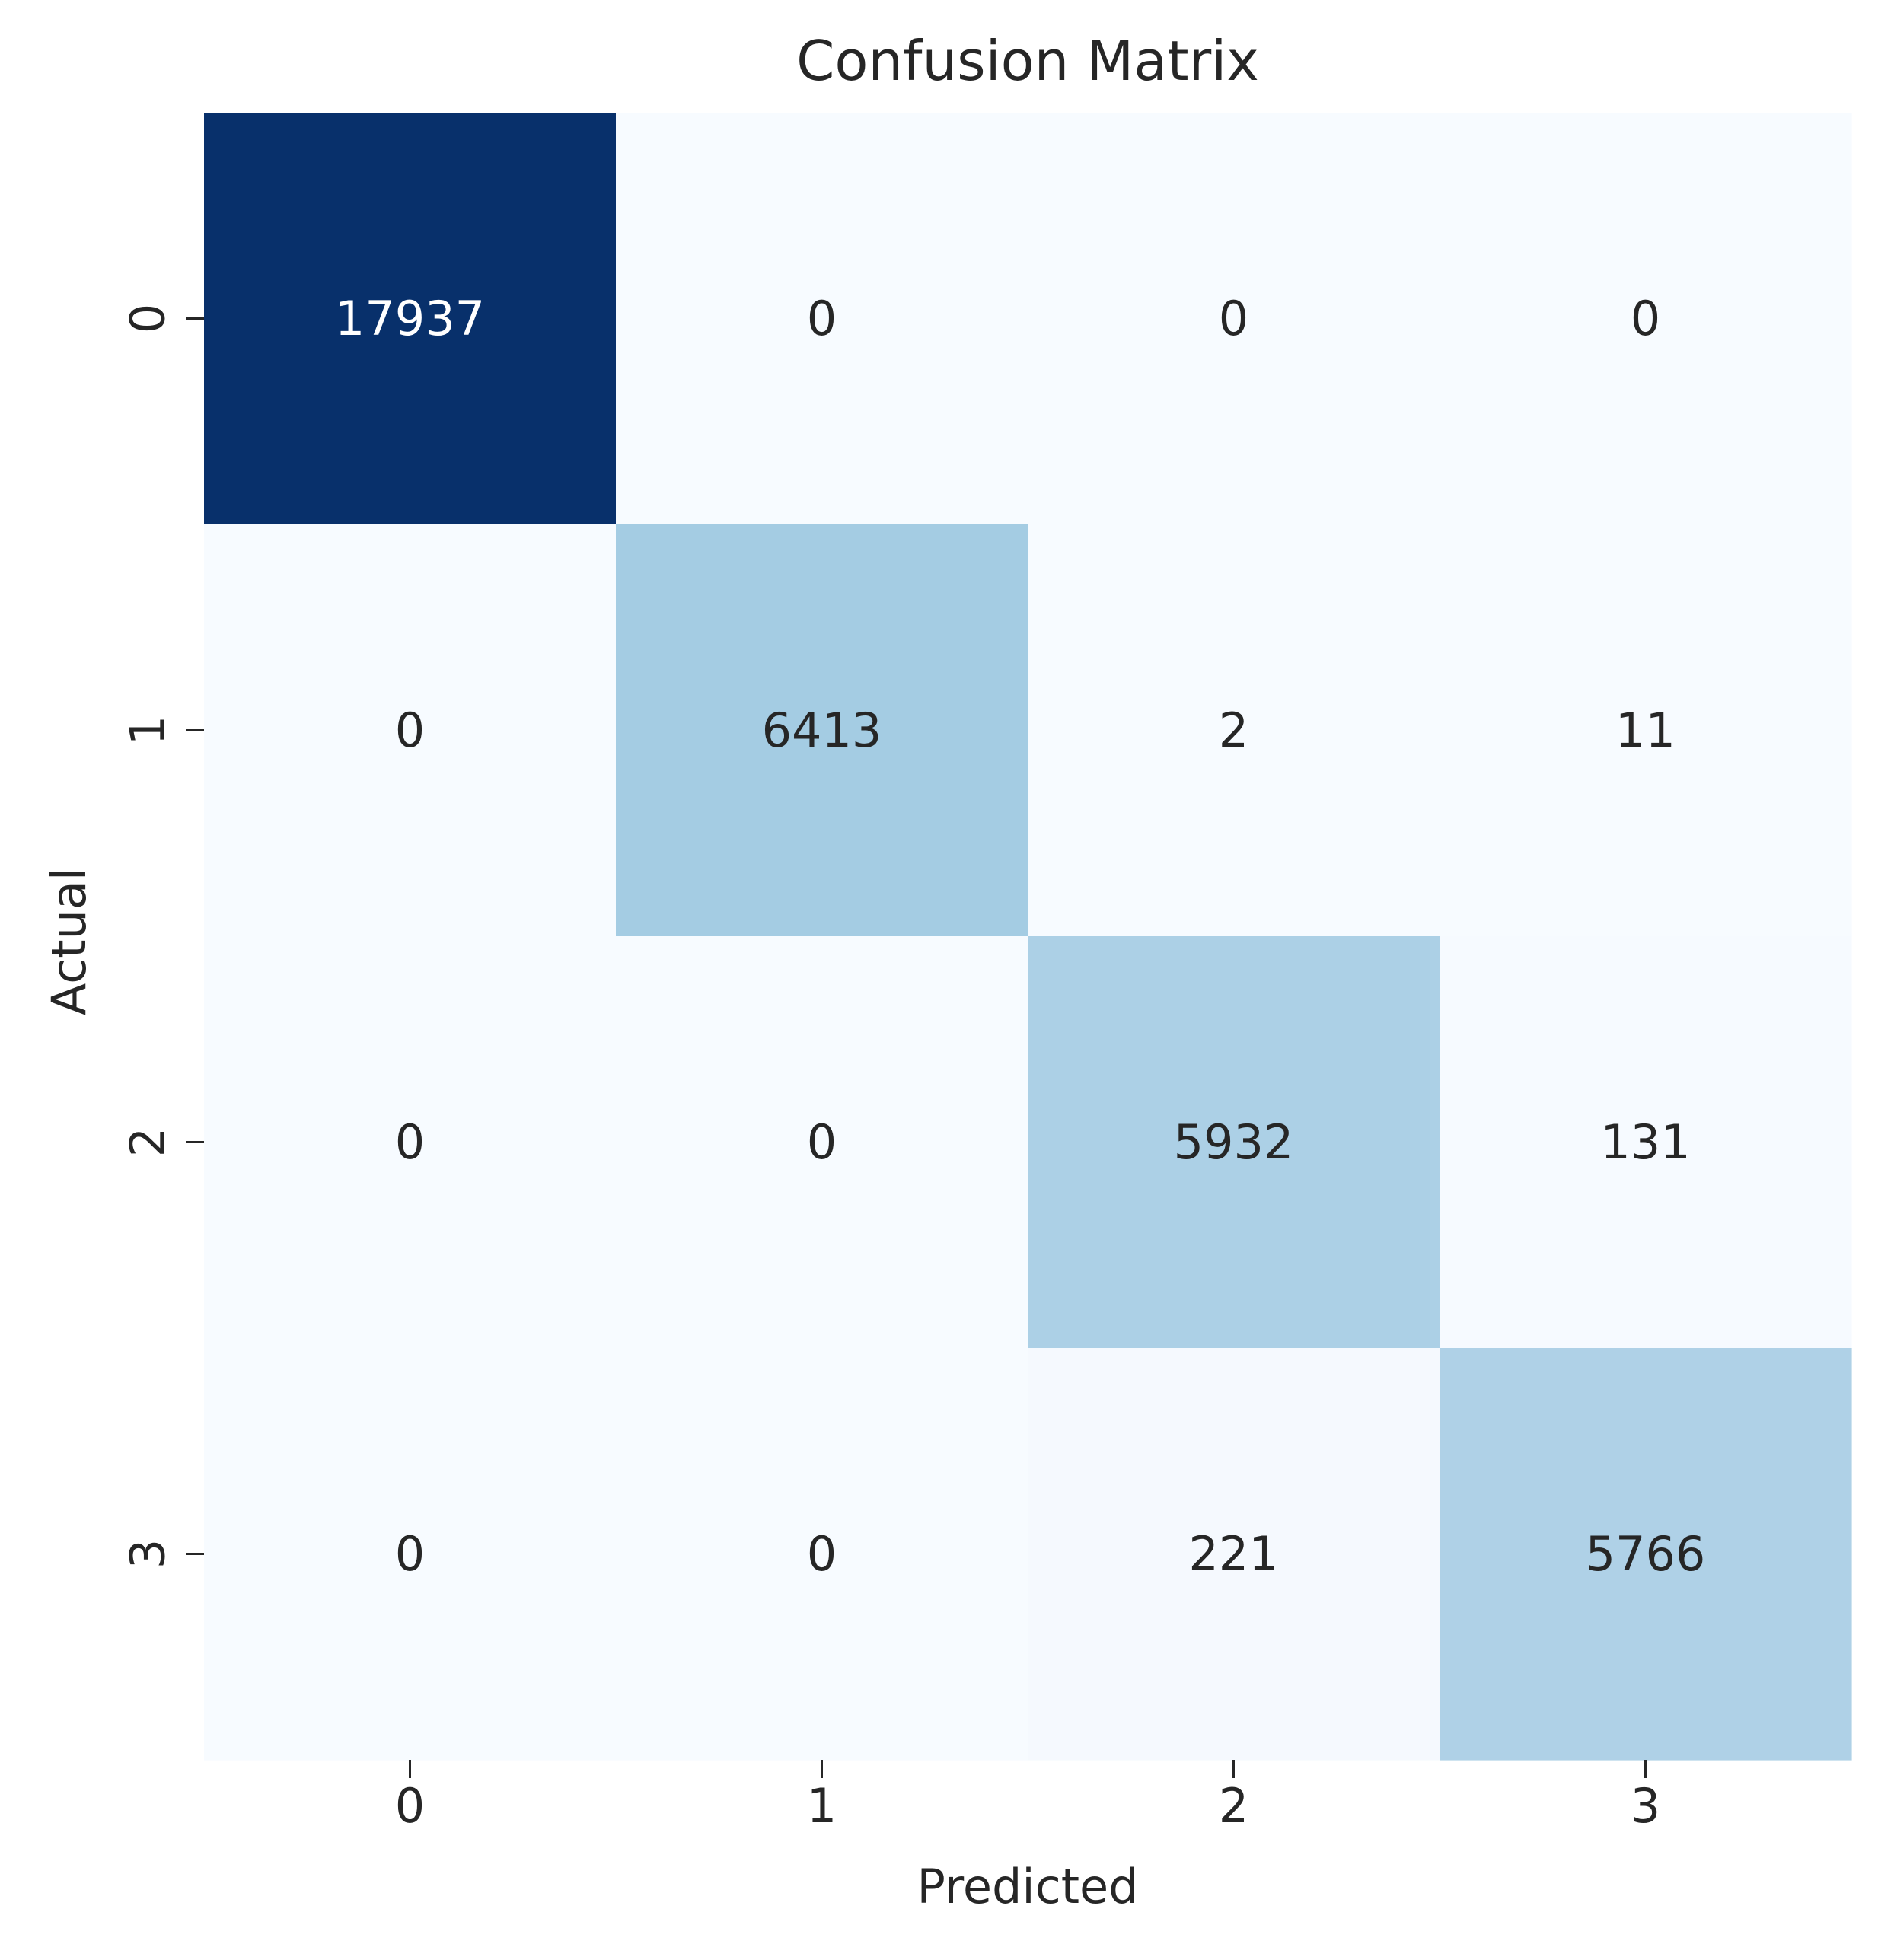 This screenshot has height=1960, width=1894. Describe the element at coordinates (1027, 1886) in the screenshot. I see `x-axis-label: Predicted` at that location.